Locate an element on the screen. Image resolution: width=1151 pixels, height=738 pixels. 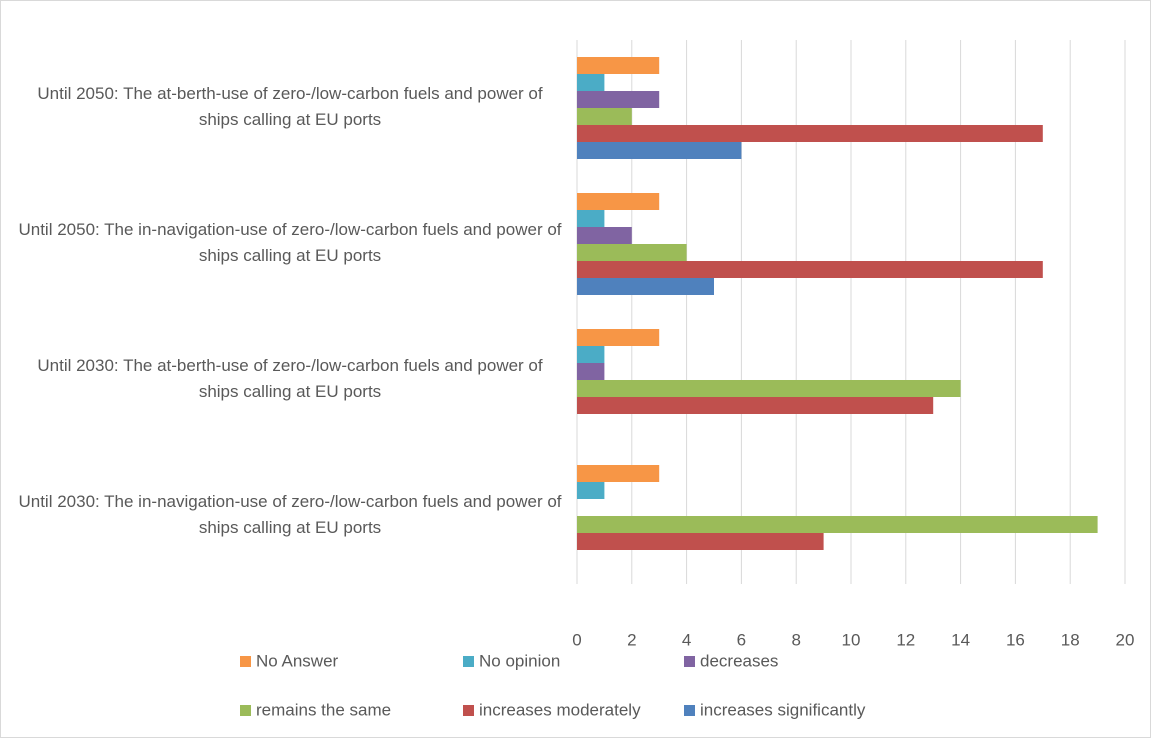
legend-label: No Answer is located at coordinates (297, 660).